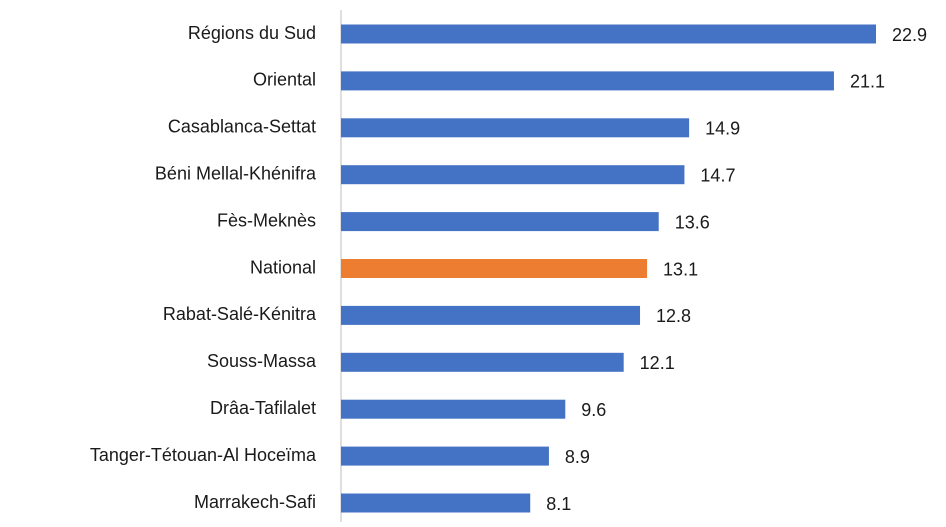  What do you see at coordinates (284, 80) in the screenshot?
I see `category-label: Oriental` at bounding box center [284, 80].